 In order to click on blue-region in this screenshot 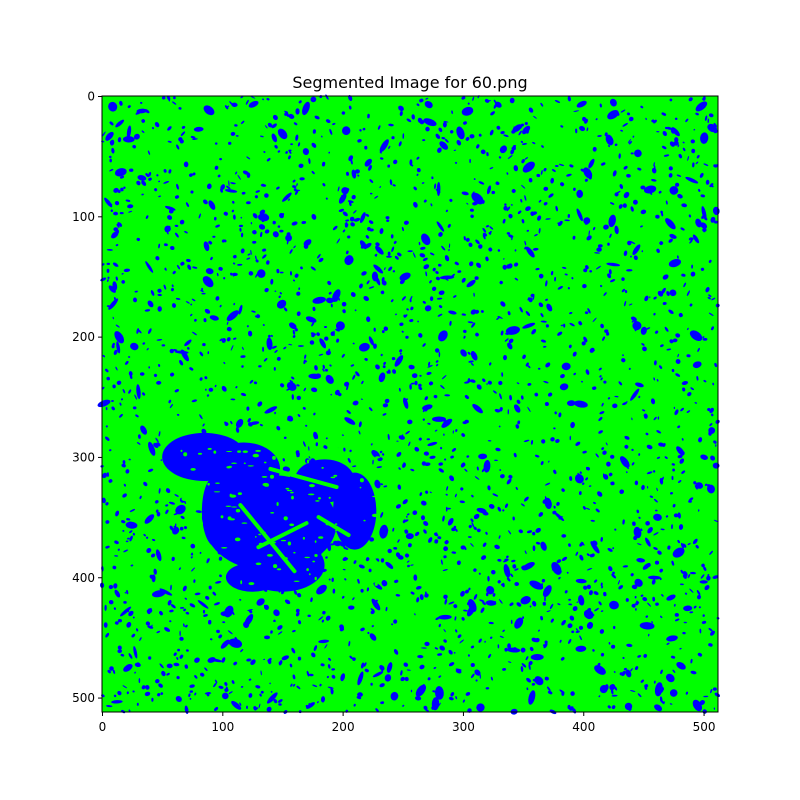, I will do `click(324, 481)`.